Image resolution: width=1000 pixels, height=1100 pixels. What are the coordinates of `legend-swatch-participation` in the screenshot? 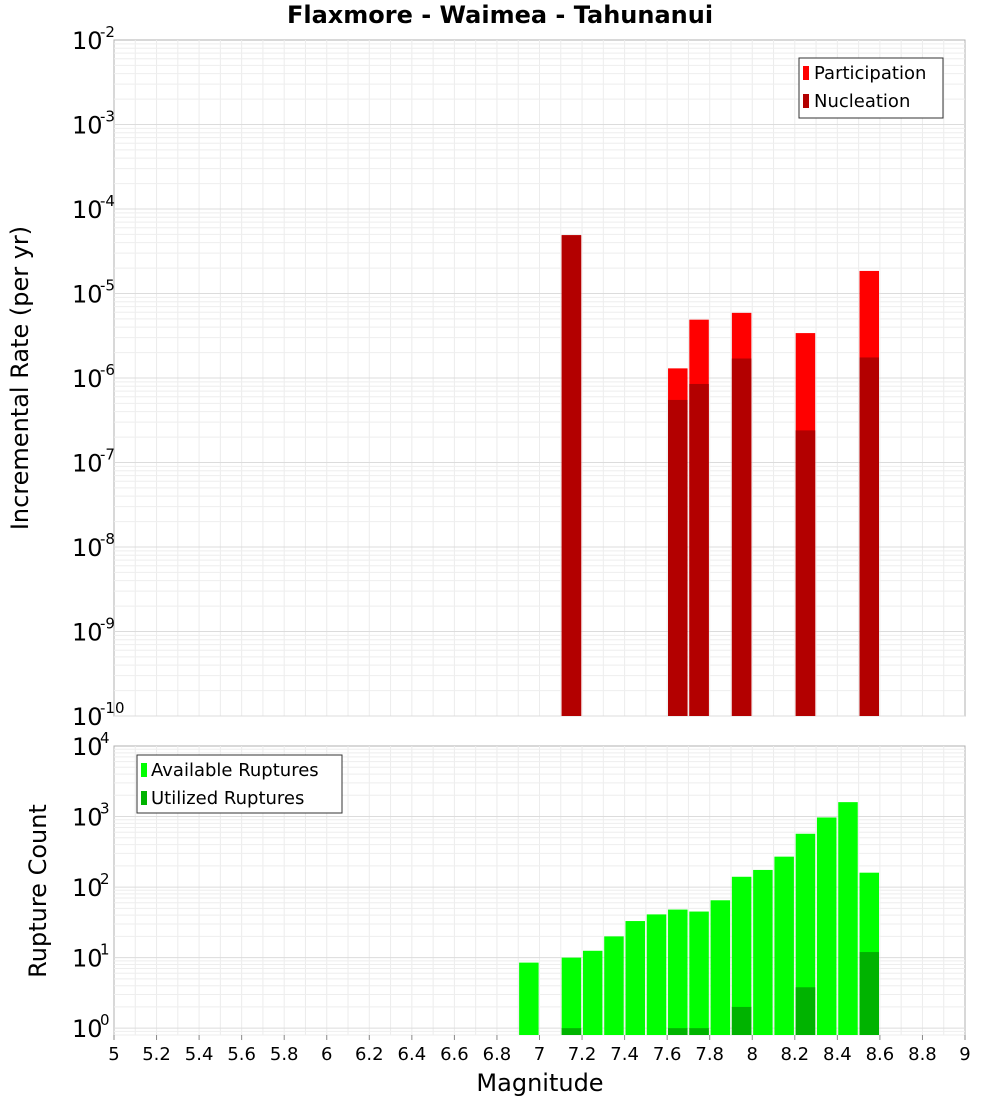 It's located at (806, 73).